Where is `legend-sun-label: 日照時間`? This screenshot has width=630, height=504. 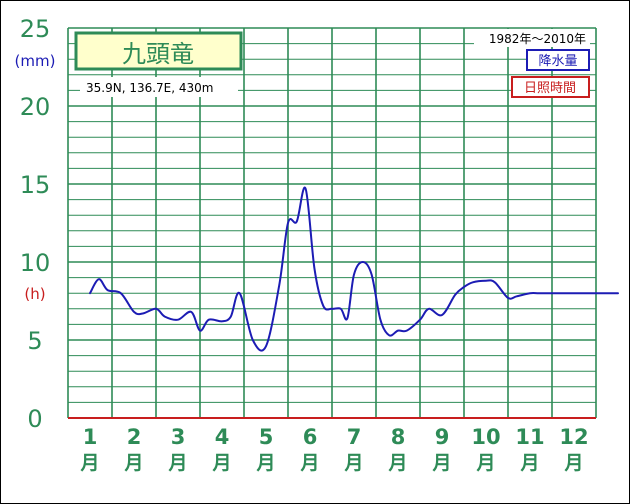
legend-sun-label: 日照時間 is located at coordinates (550, 88).